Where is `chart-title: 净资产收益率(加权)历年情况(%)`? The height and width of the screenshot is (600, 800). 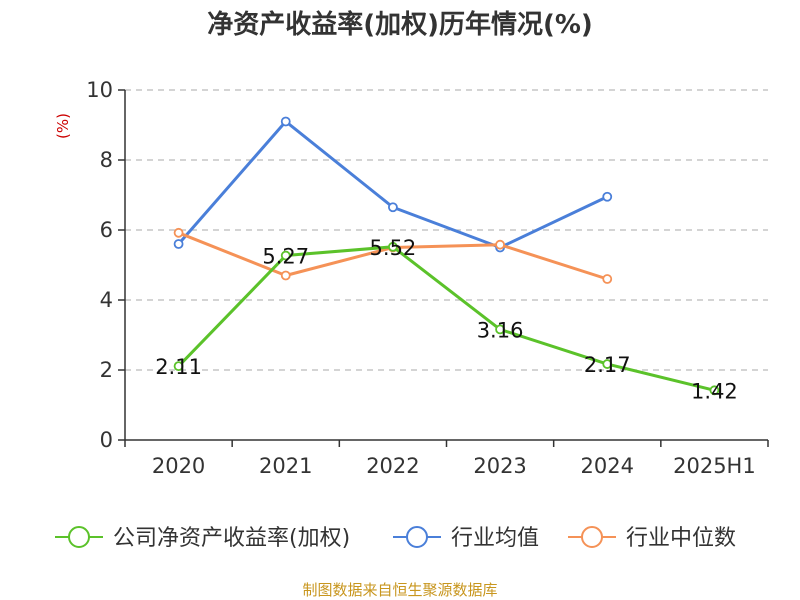
chart-title: 净资产收益率(加权)历年情况(%) is located at coordinates (400, 25).